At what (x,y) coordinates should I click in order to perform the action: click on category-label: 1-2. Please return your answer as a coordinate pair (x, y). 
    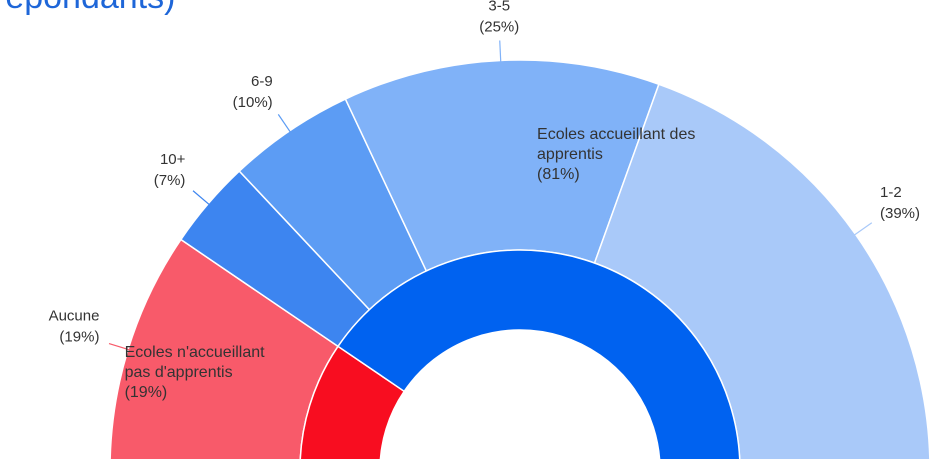
    Looking at the image, I should click on (891, 192).